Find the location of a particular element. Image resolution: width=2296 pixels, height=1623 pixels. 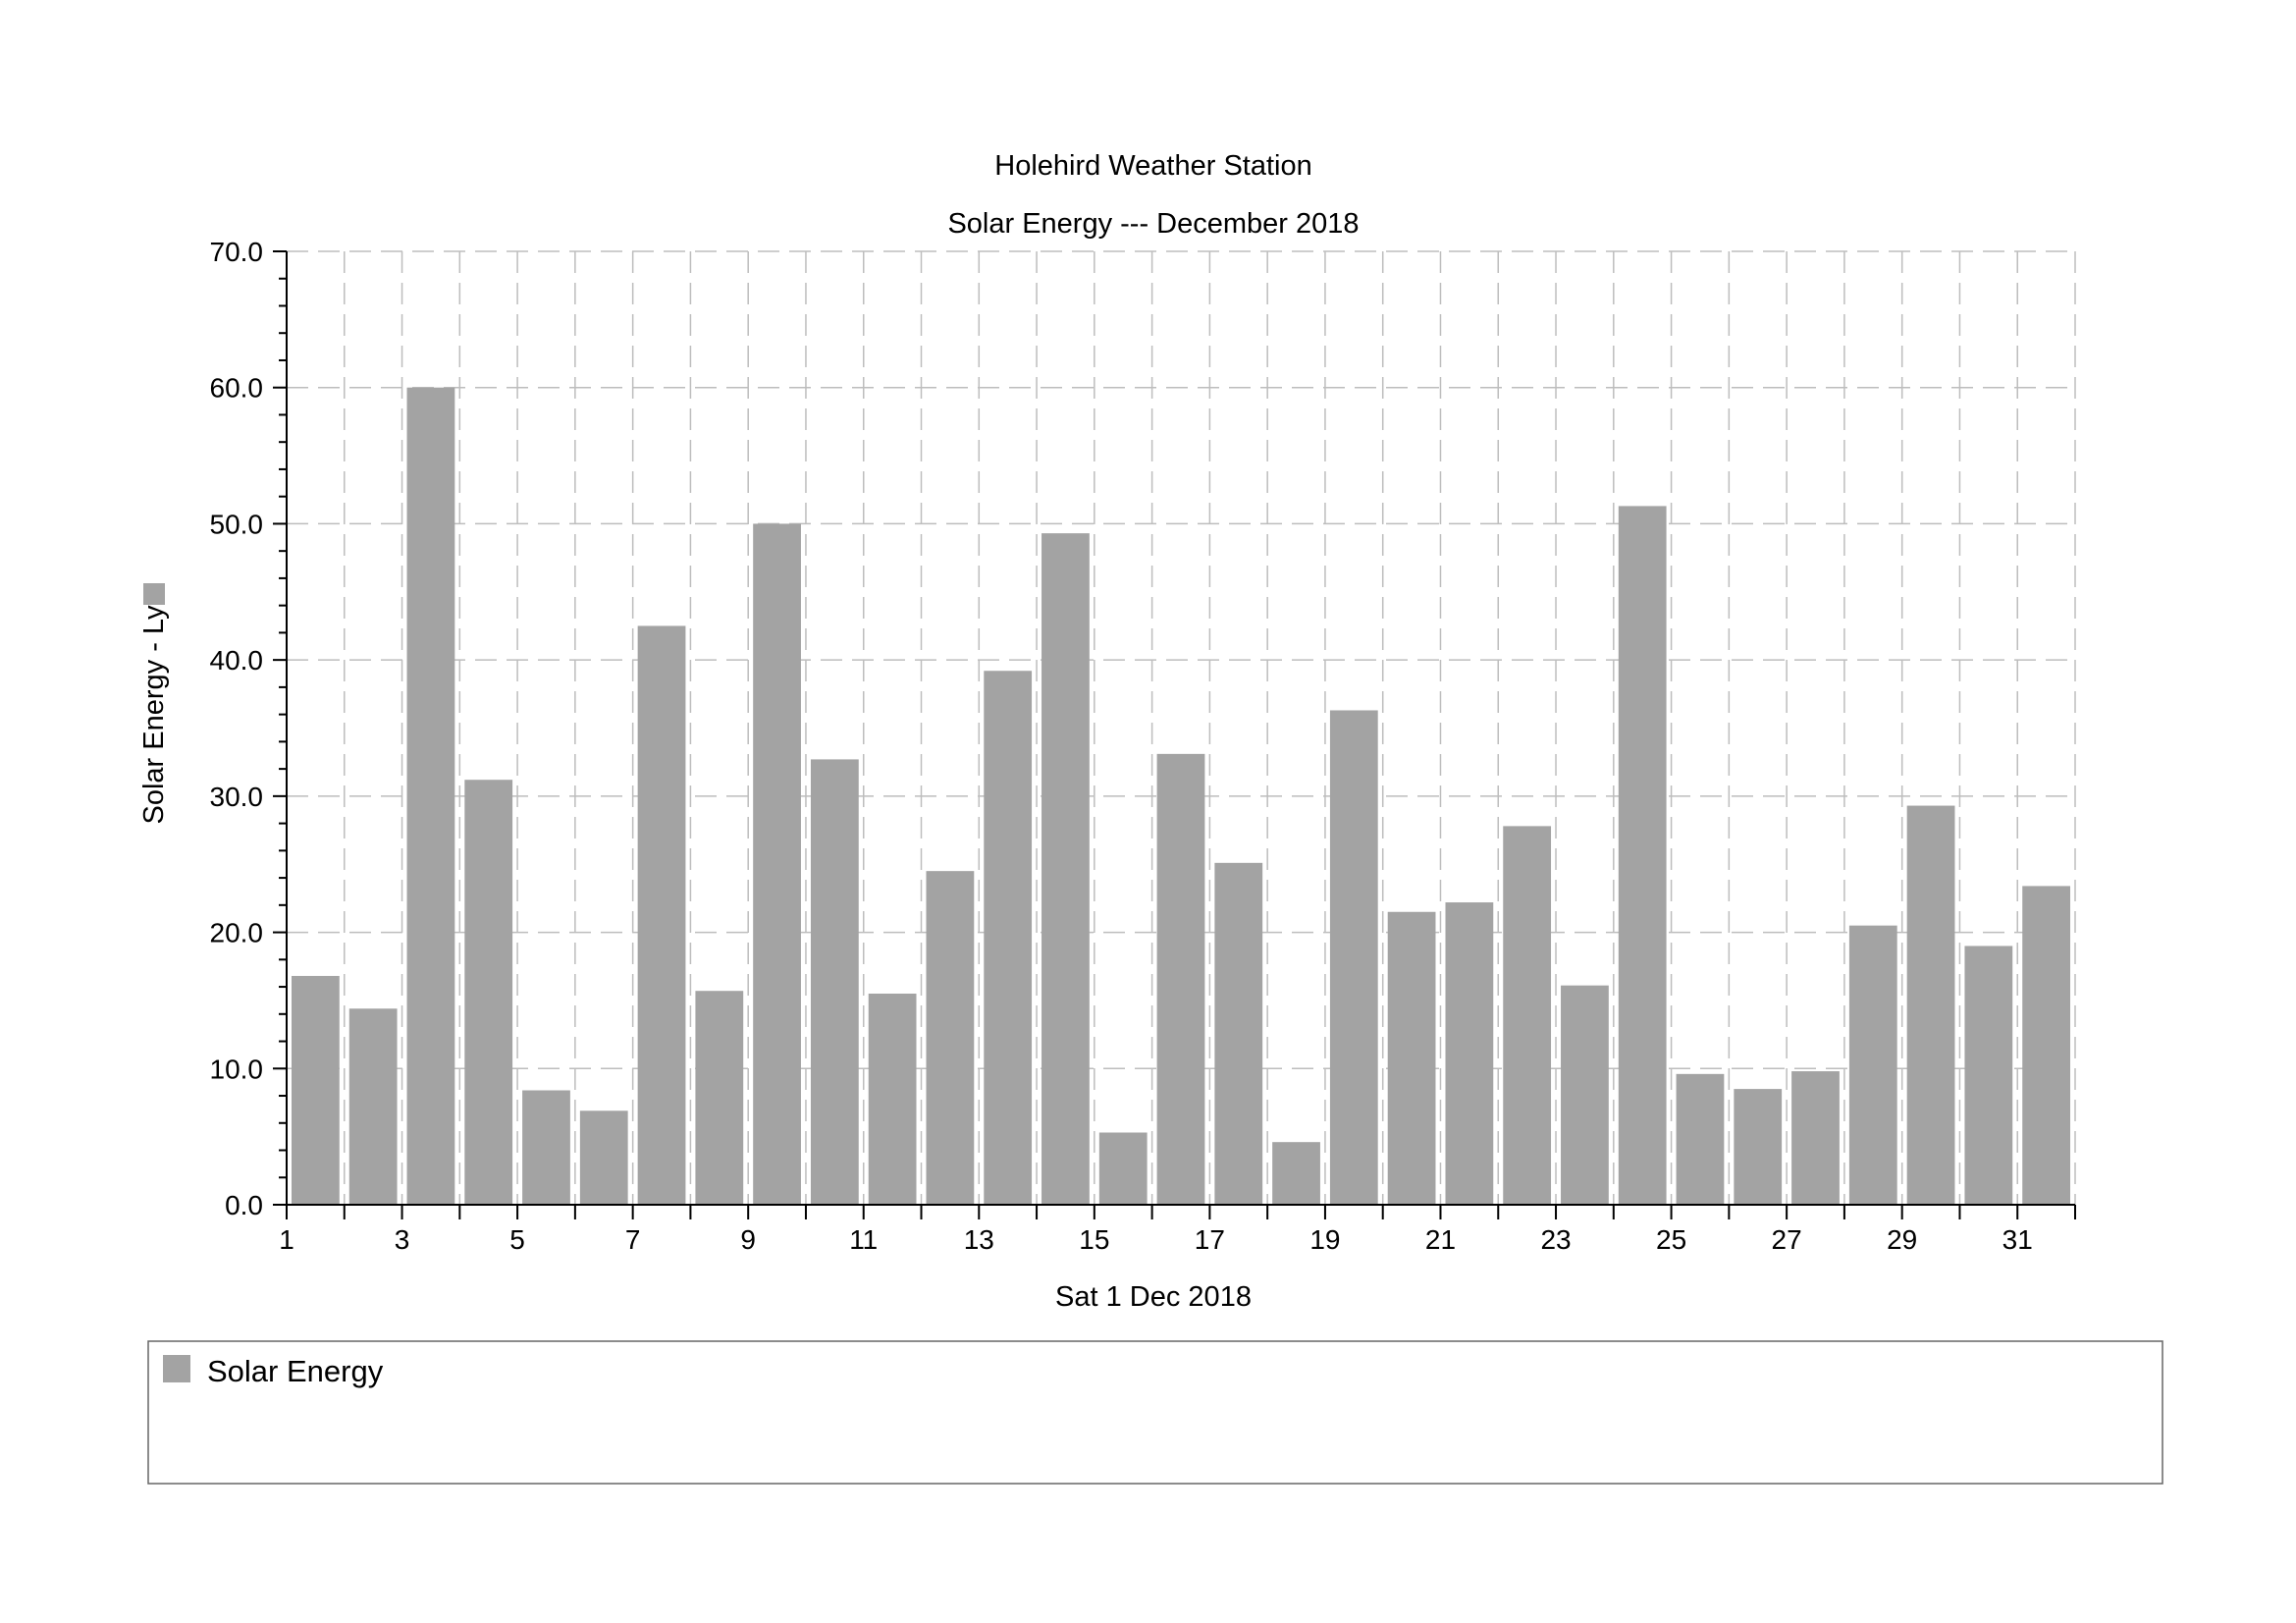

x-tick-label: 19 is located at coordinates (1325, 1239).